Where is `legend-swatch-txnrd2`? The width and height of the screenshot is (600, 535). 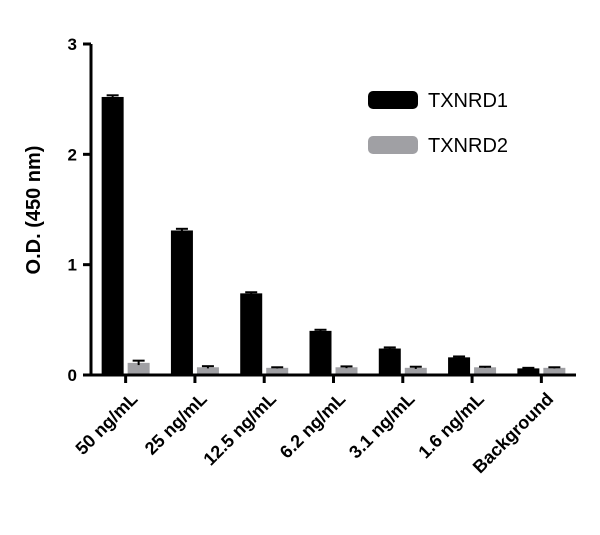
legend-swatch-txnrd2 is located at coordinates (393, 145).